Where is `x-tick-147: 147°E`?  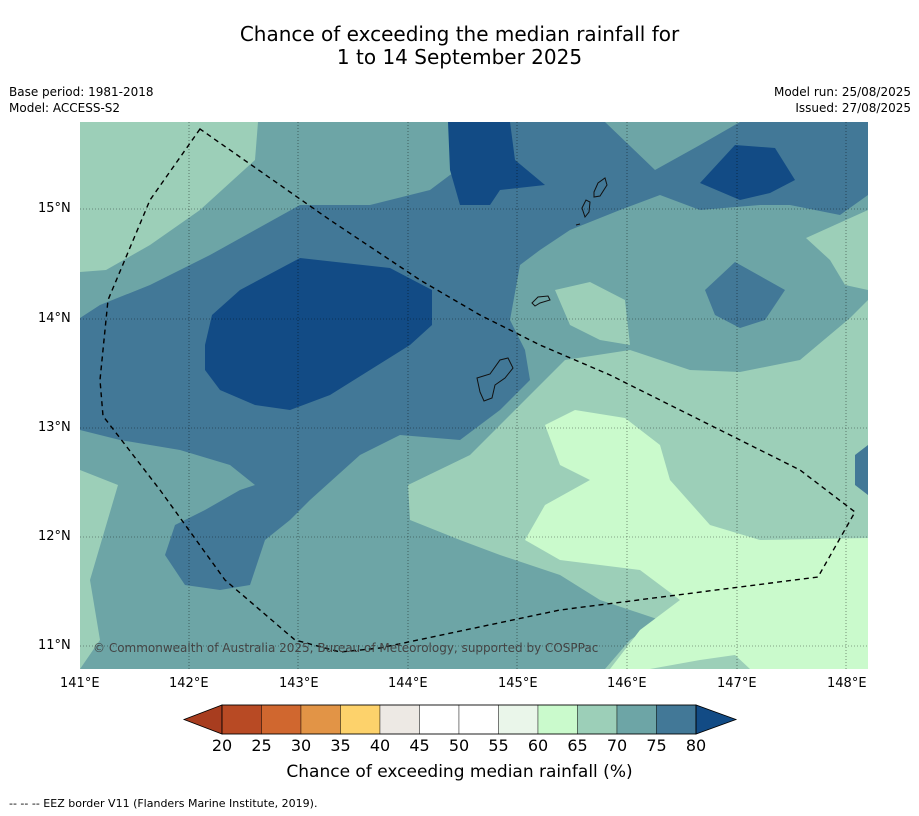 x-tick-147: 147°E is located at coordinates (737, 683).